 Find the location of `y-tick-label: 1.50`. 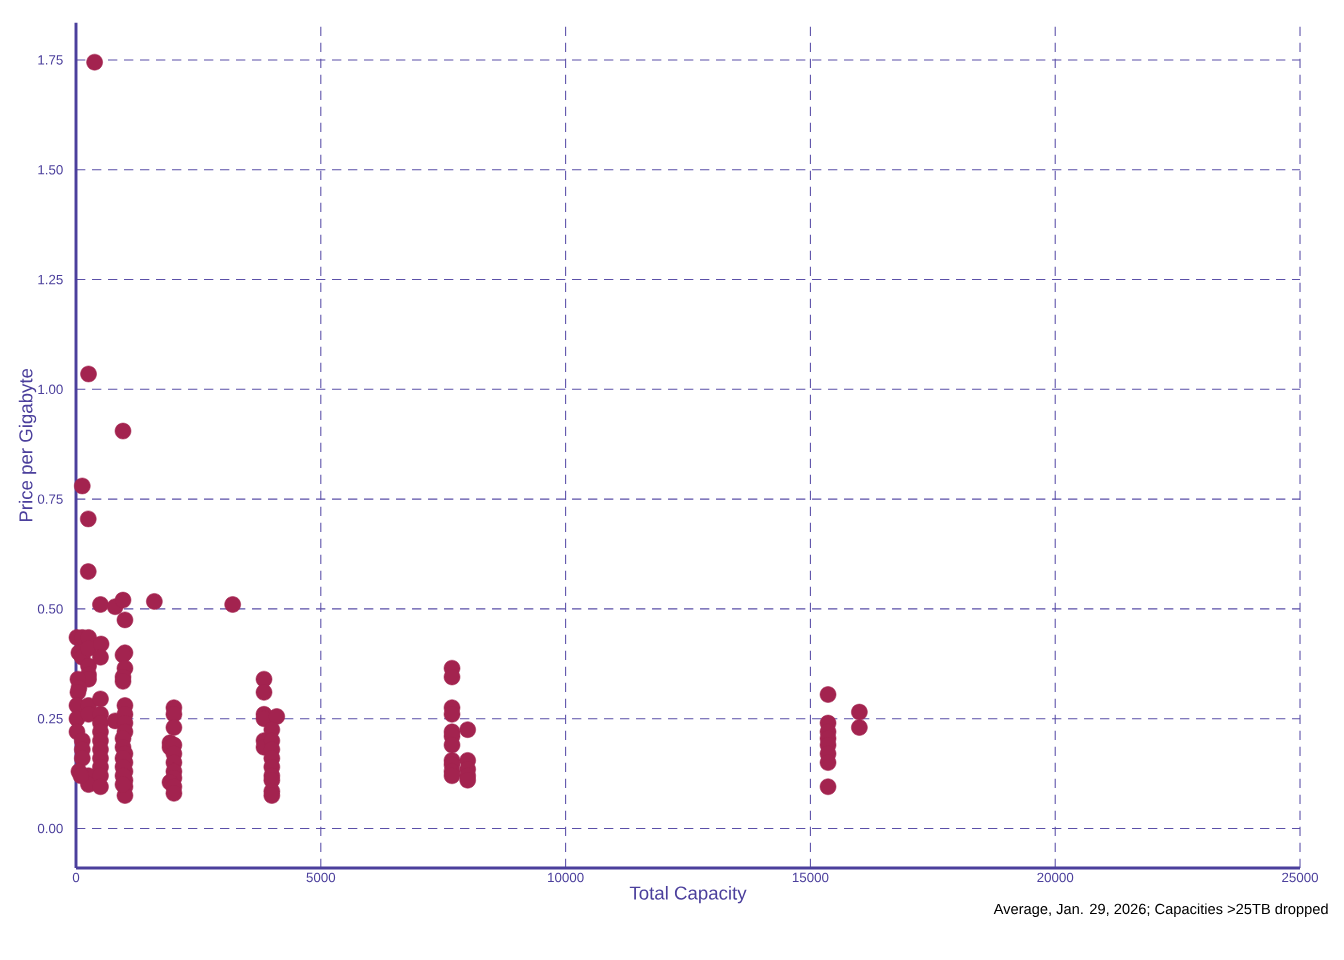

y-tick-label: 1.50 is located at coordinates (50, 170).